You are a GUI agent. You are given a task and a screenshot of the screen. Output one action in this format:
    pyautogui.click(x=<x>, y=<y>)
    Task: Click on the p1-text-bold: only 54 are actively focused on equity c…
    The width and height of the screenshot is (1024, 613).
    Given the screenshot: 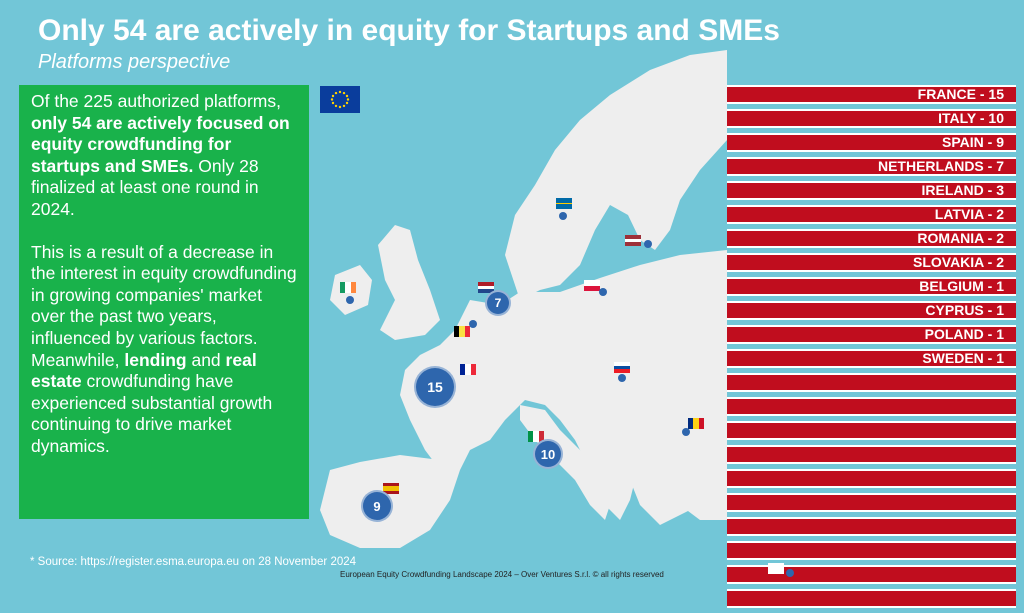 What is the action you would take?
    pyautogui.click(x=160, y=144)
    